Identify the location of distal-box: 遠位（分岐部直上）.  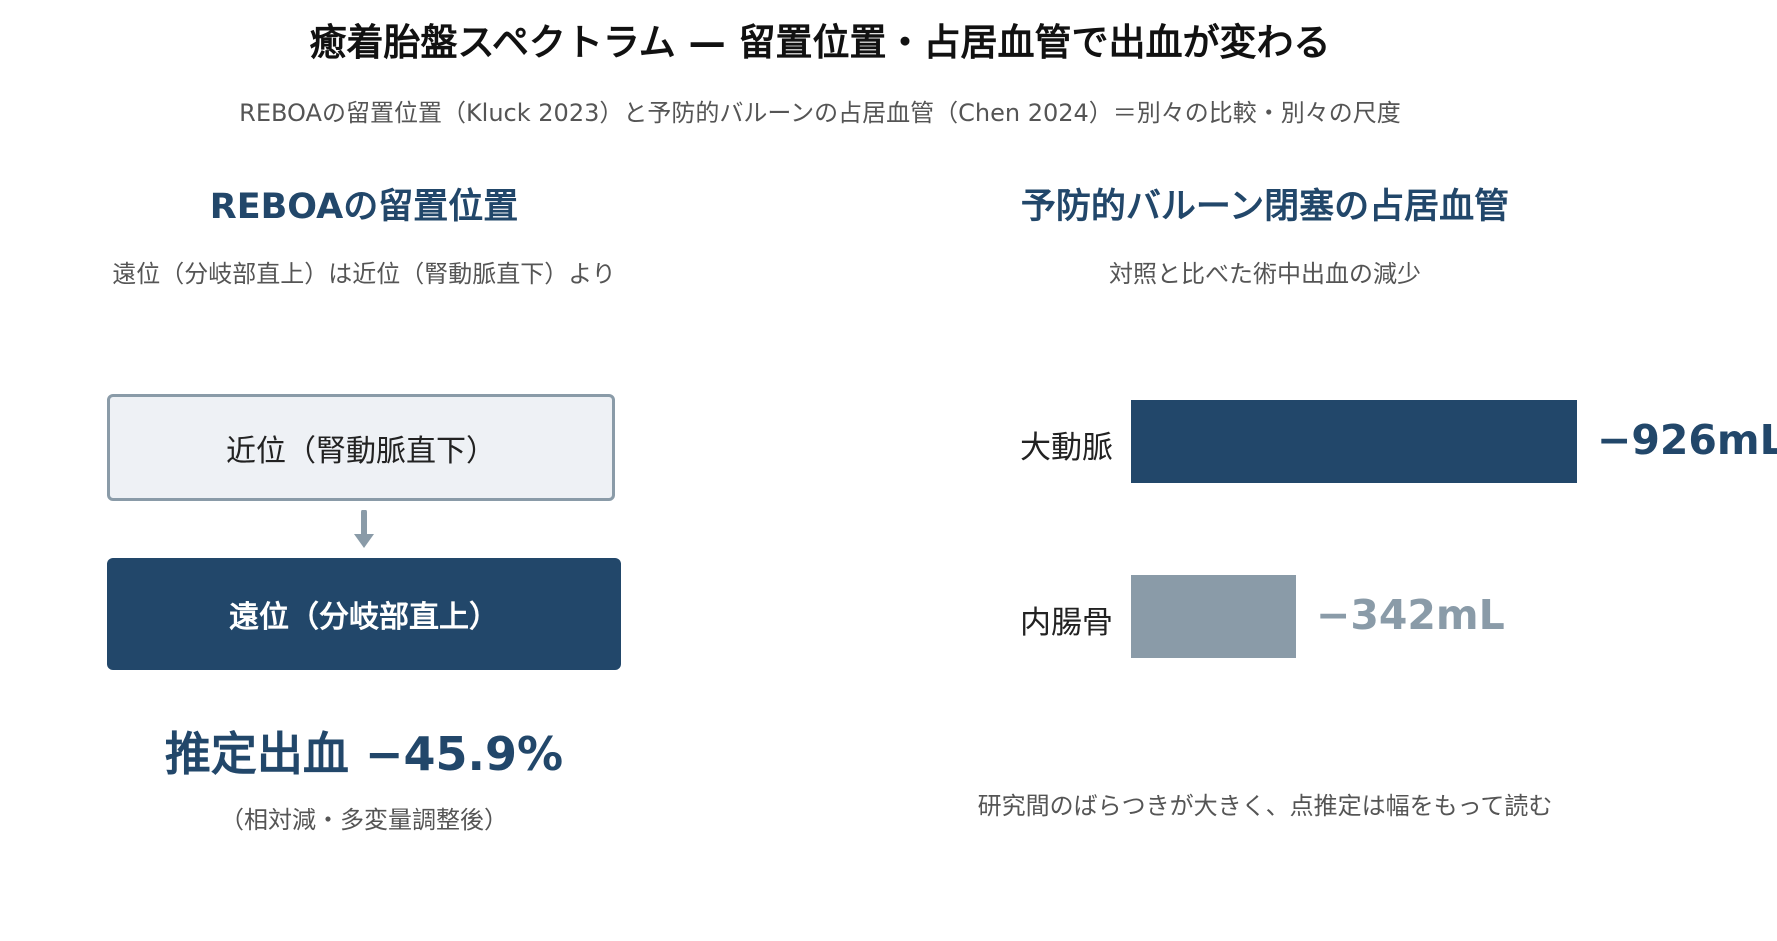
(364, 614).